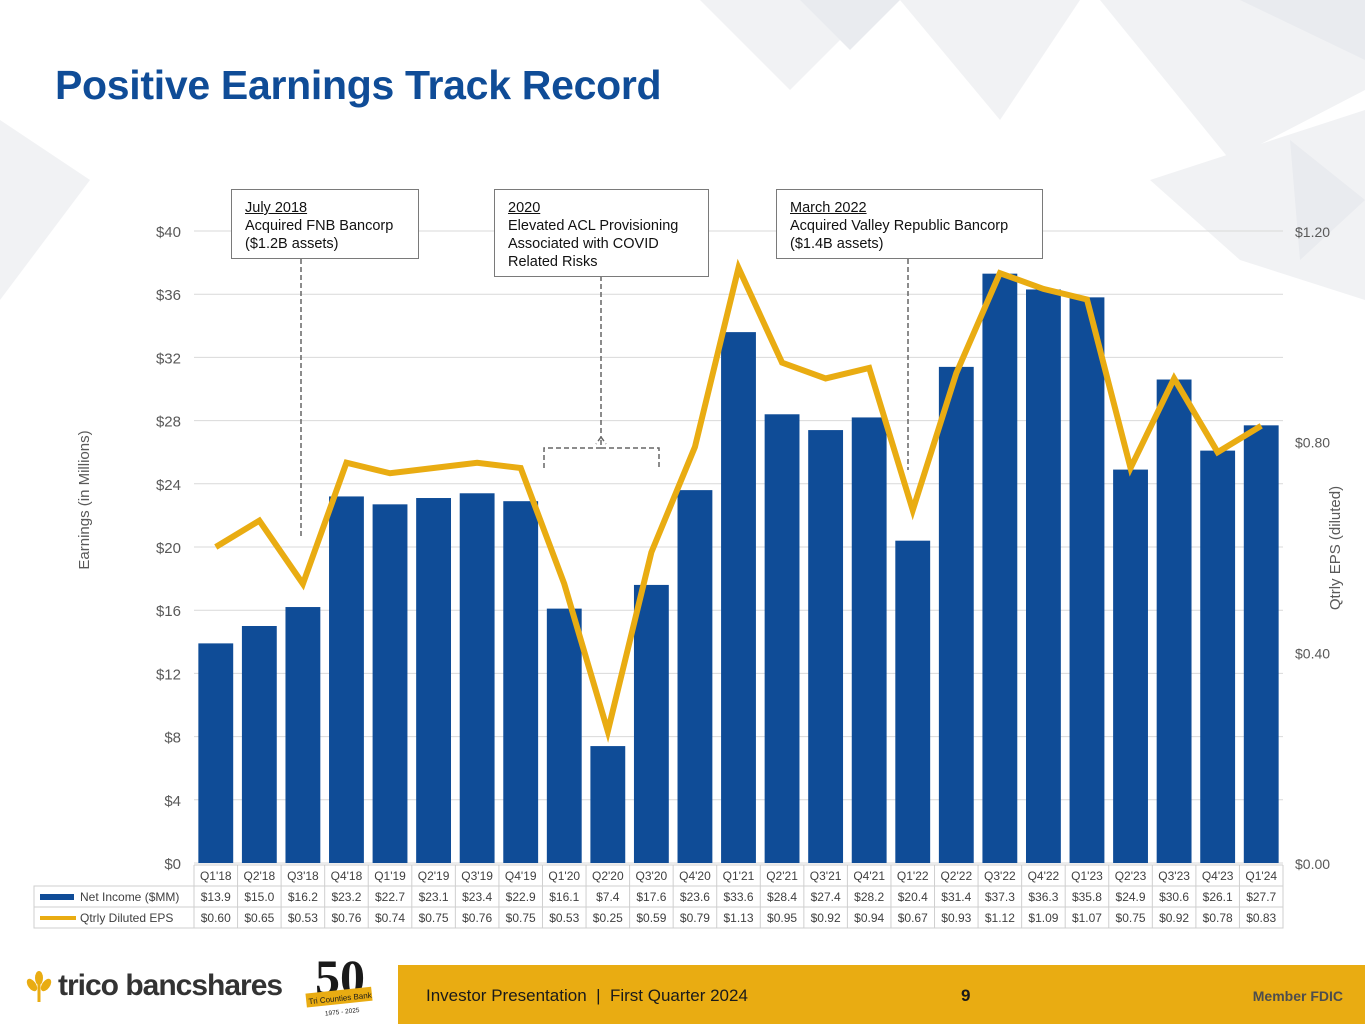 The image size is (1365, 1024). I want to click on net-income-value: $16.1, so click(564, 897).